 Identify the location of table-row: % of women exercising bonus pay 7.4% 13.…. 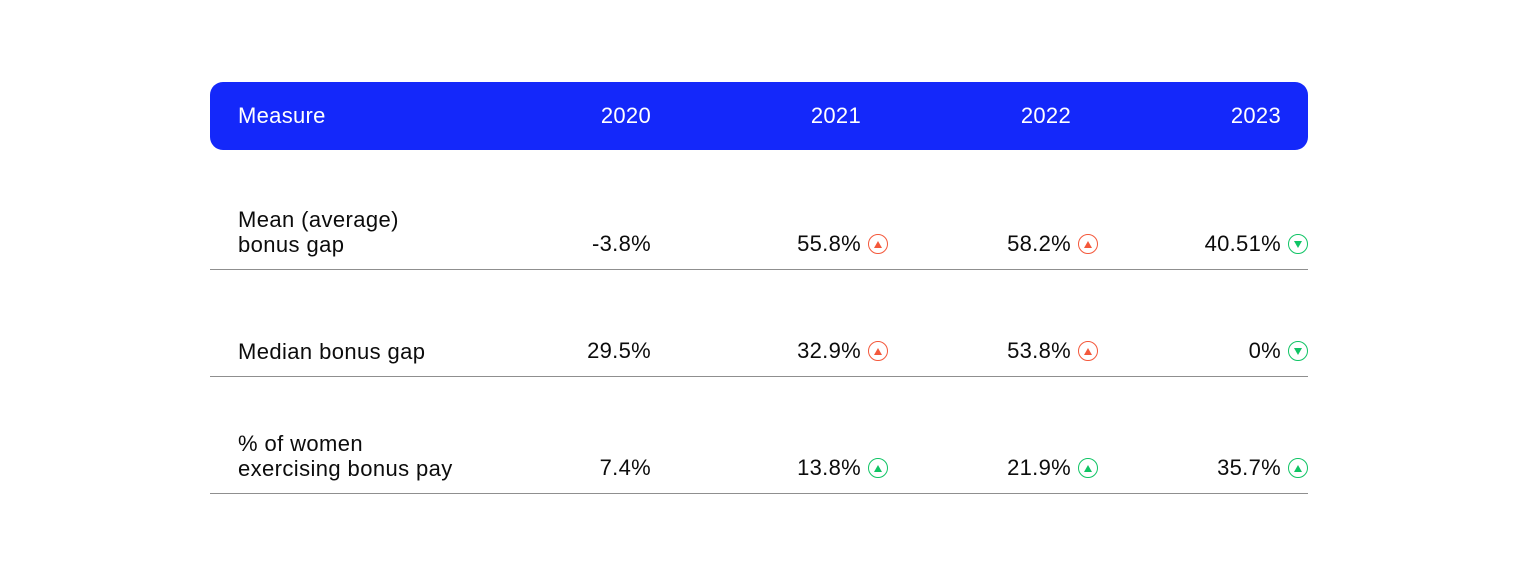
(759, 435).